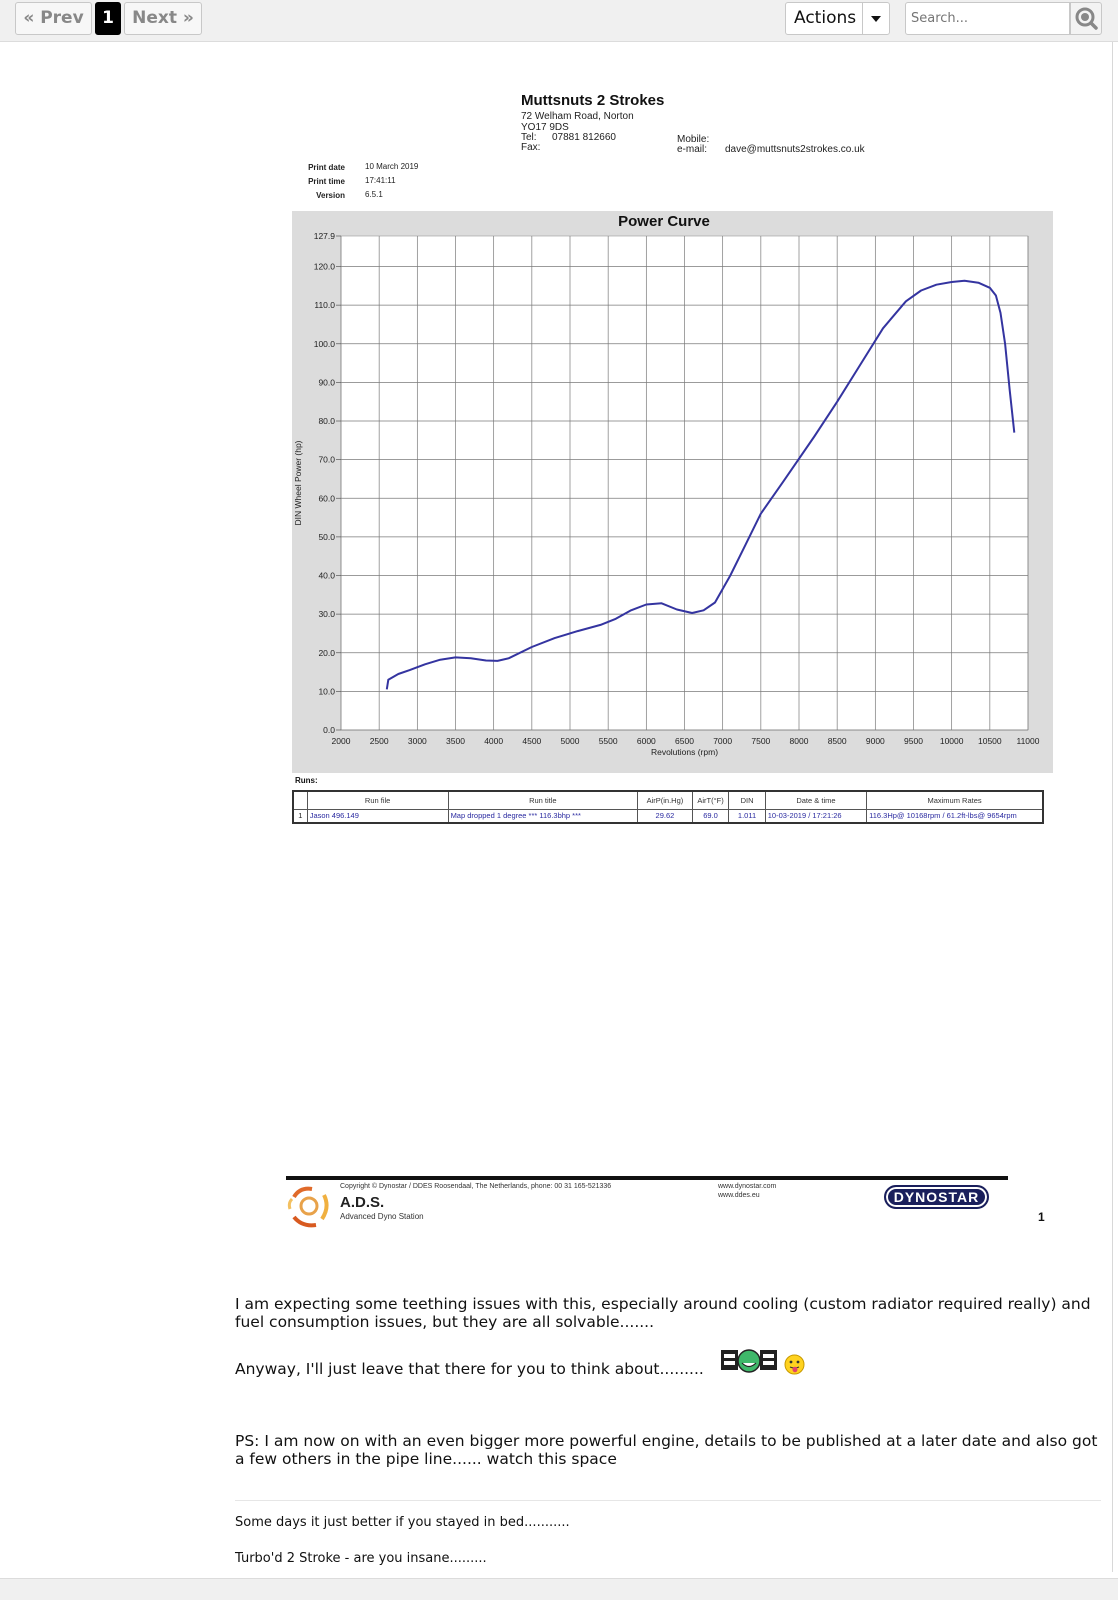 The image size is (1118, 1600). I want to click on y-tick-label: 10.0, so click(326, 691).